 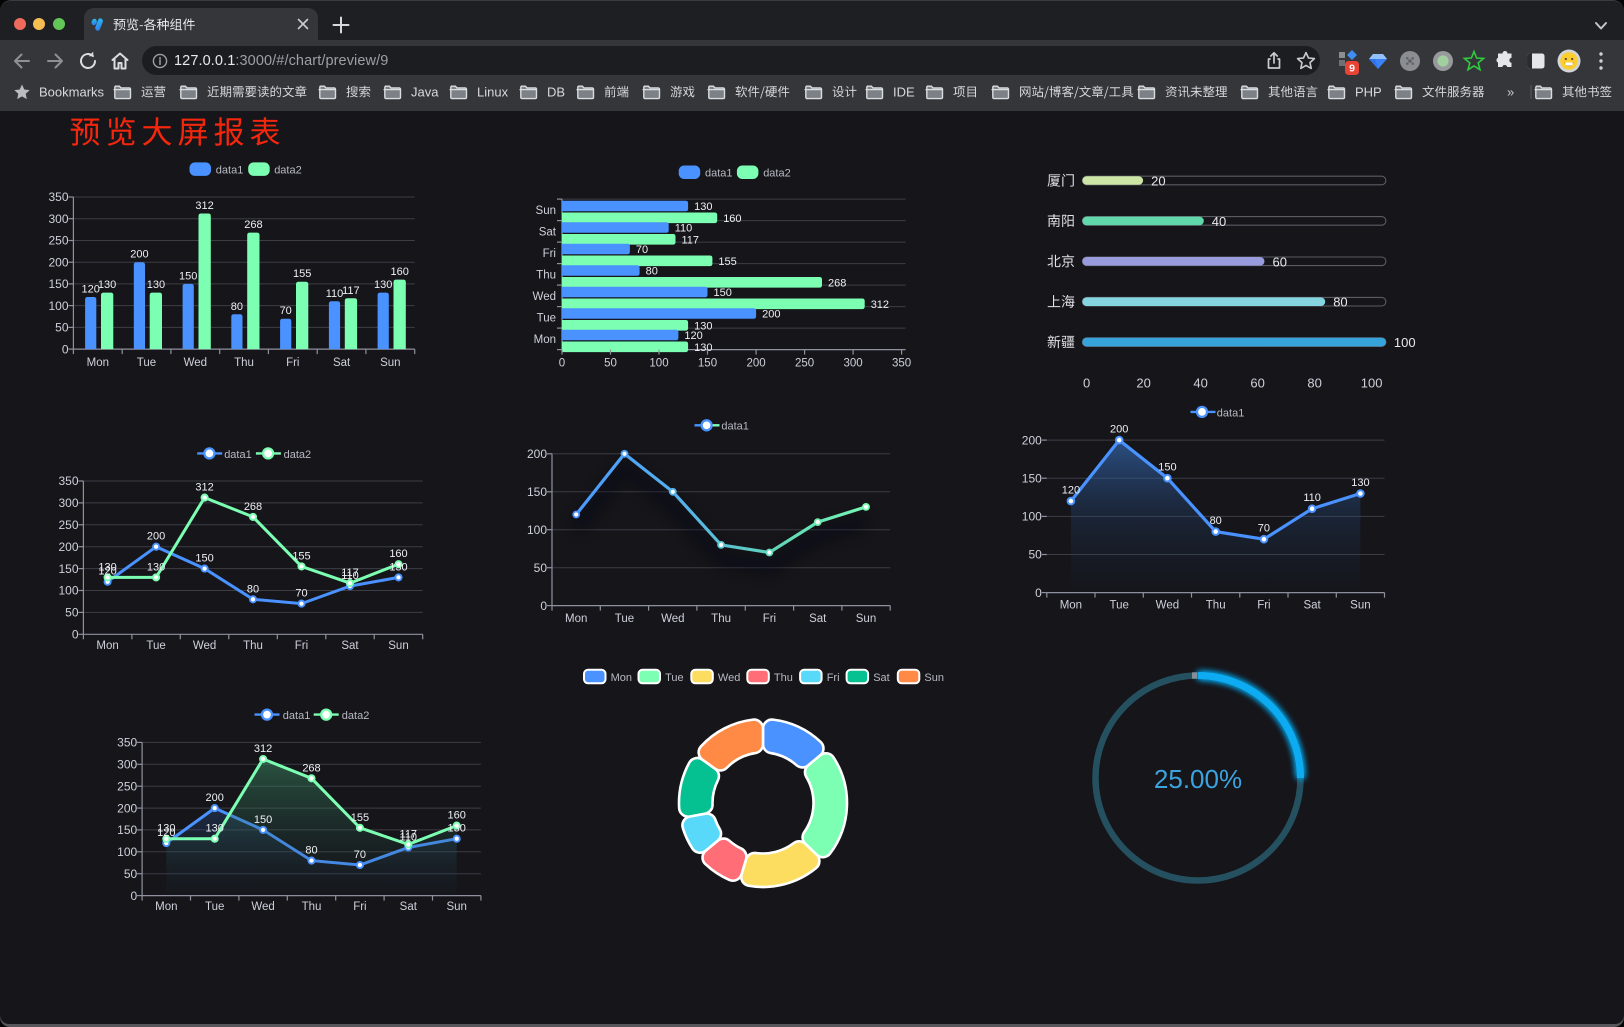 What do you see at coordinates (1352, 69) in the screenshot?
I see `svg-text: 9` at bounding box center [1352, 69].